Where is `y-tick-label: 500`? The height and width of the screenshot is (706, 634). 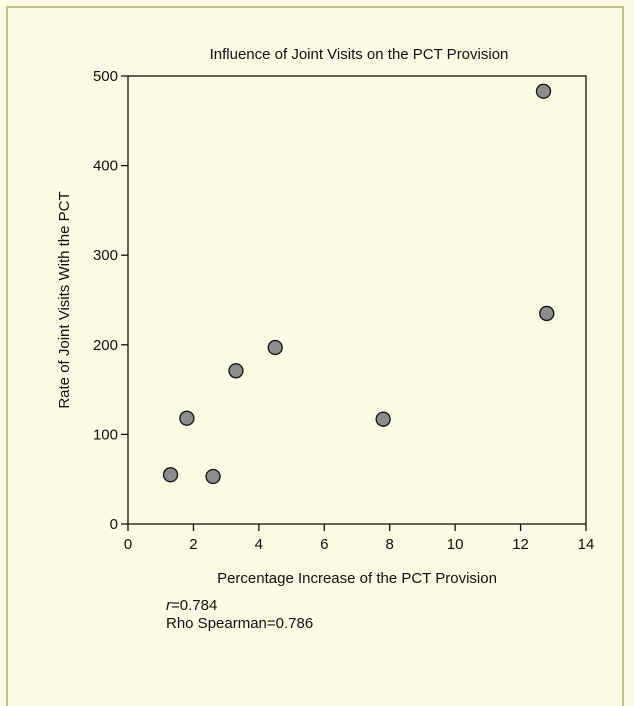
y-tick-label: 500 is located at coordinates (105, 76).